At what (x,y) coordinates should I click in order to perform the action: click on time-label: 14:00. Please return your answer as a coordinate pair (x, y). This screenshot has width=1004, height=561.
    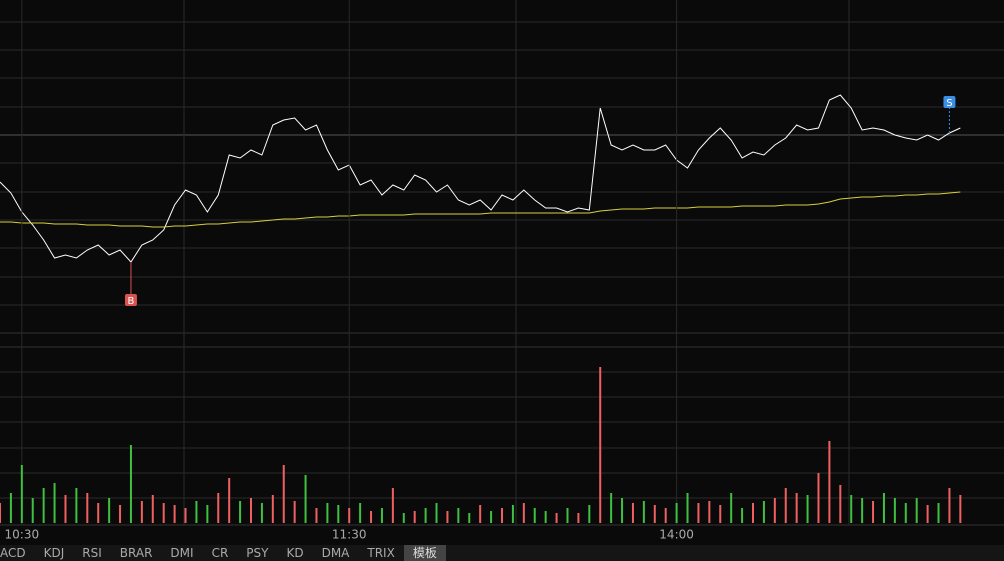
    Looking at the image, I should click on (676, 535).